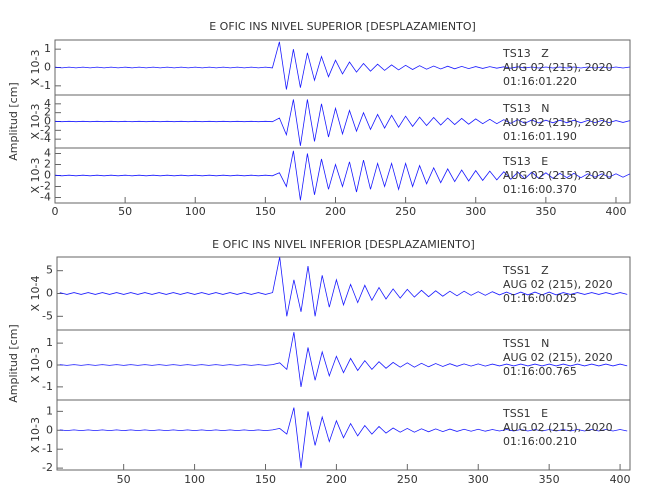  I want to click on y-tick-label: -5, so click(47, 315).